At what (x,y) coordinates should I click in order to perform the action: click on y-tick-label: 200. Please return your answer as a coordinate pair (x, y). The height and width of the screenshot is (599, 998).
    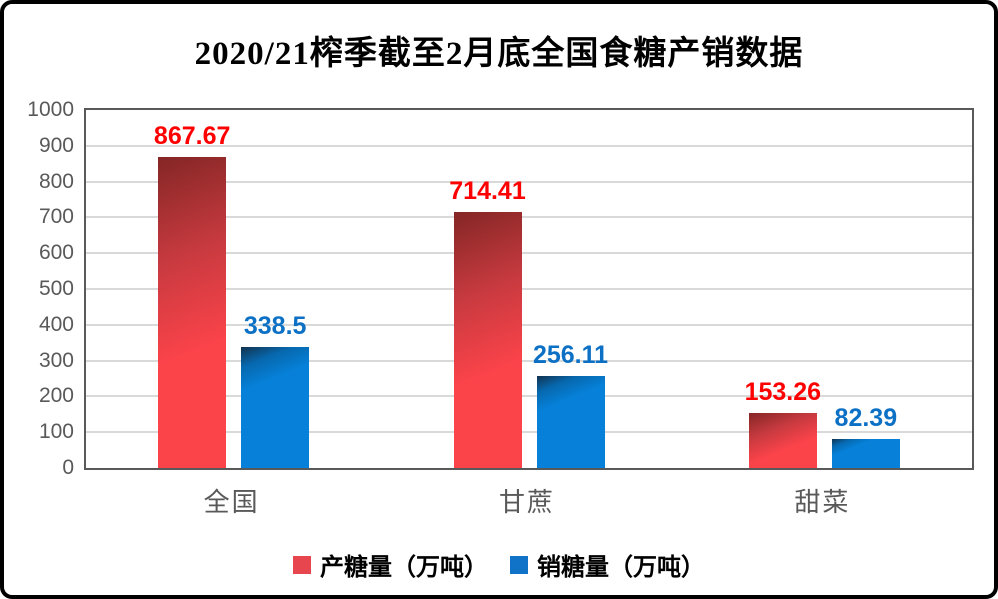
    Looking at the image, I should click on (56, 396).